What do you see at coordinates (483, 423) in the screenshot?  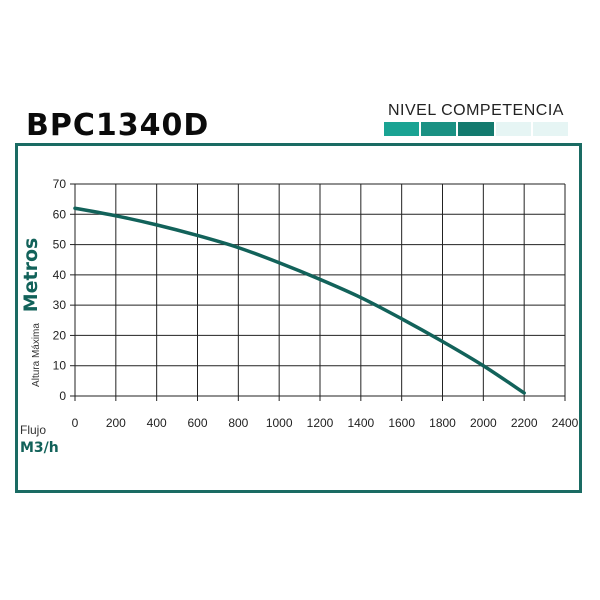 I see `x-tick-label-2000: 2000` at bounding box center [483, 423].